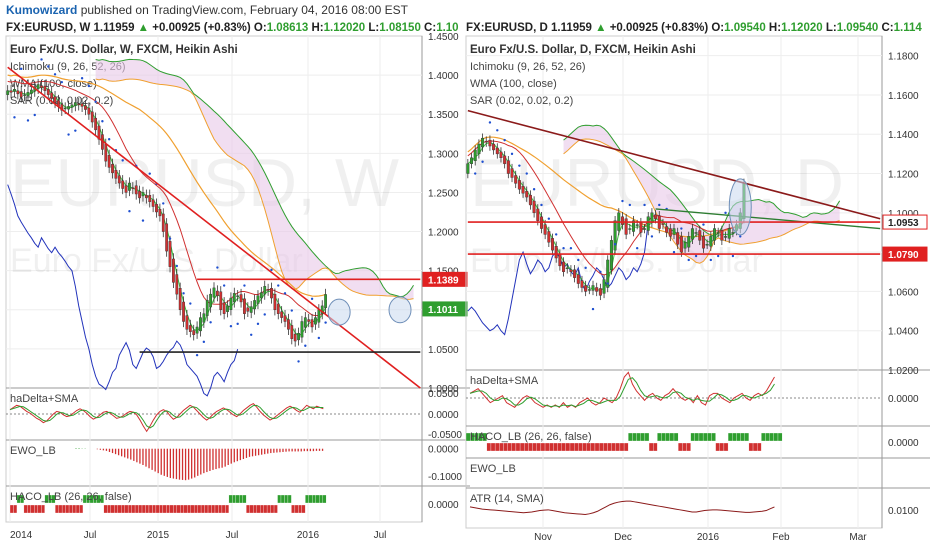 The height and width of the screenshot is (550, 932). What do you see at coordinates (445, 309) in the screenshot?
I see `price-tag: 1.1011` at bounding box center [445, 309].